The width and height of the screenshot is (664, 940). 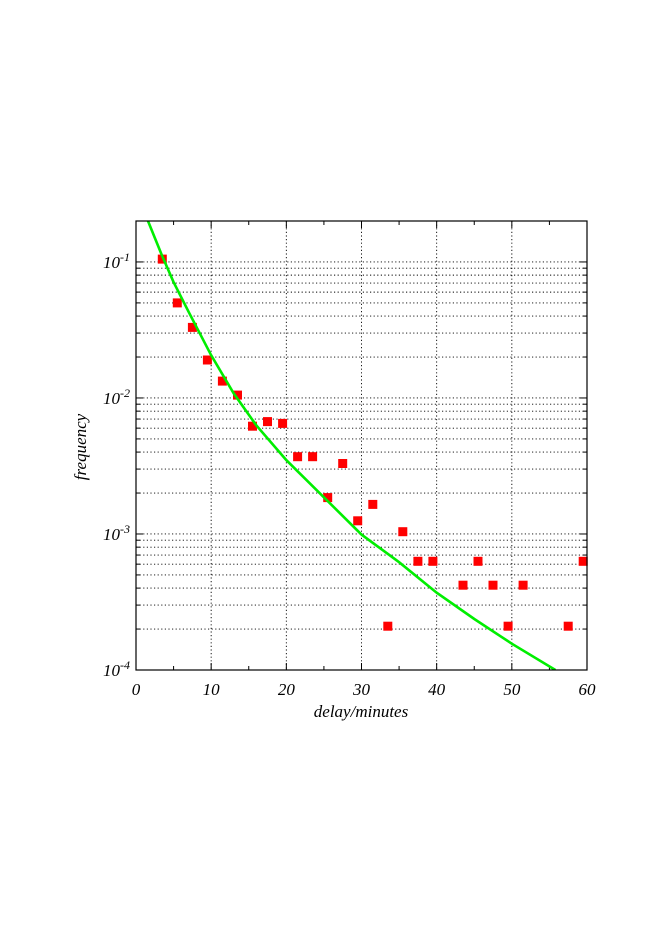 What do you see at coordinates (437, 689) in the screenshot?
I see `x-tick-label: 40` at bounding box center [437, 689].